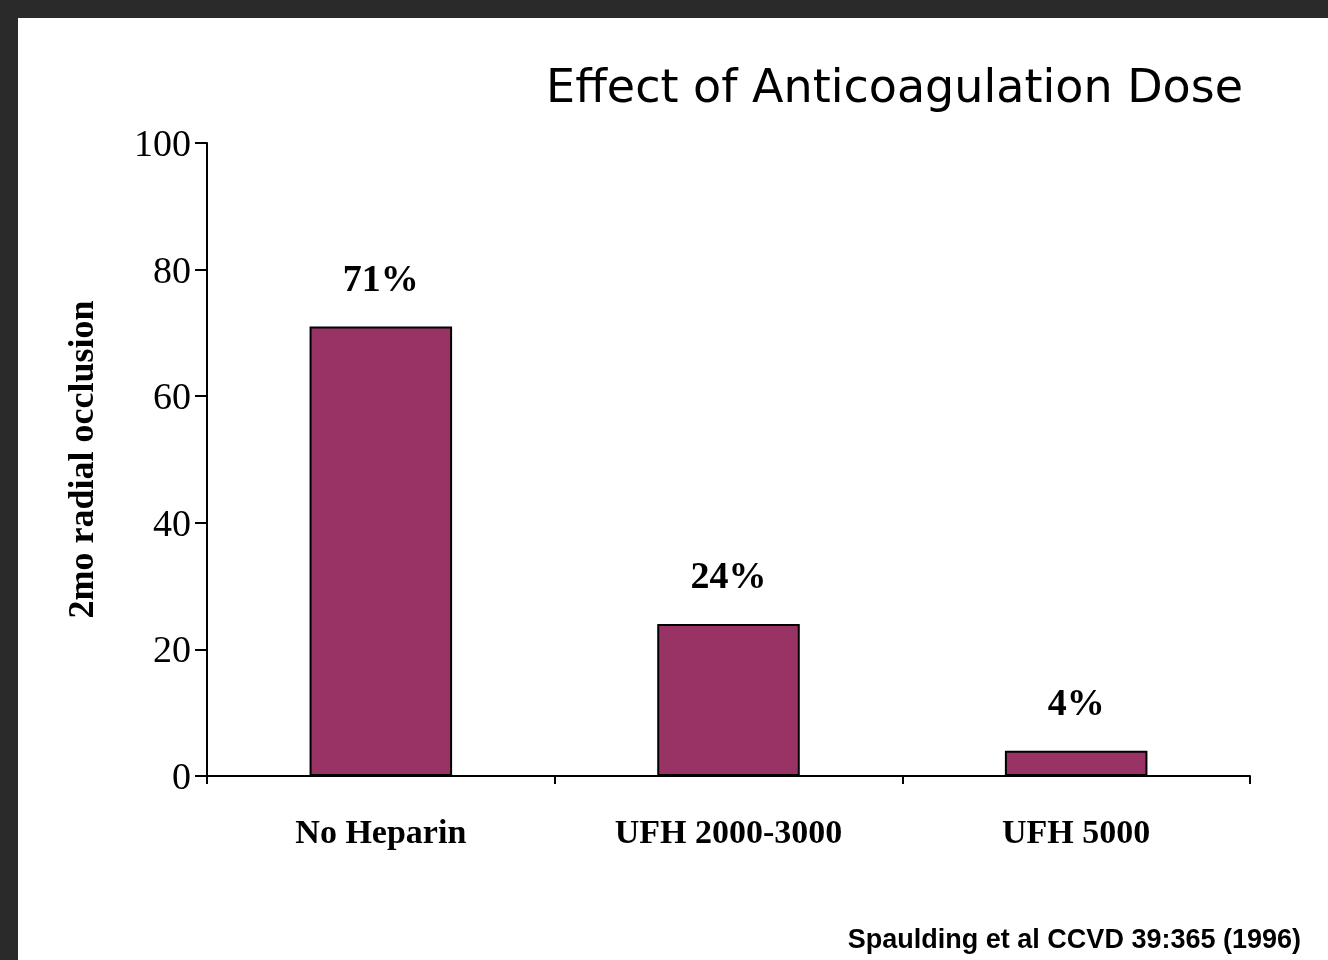  I want to click on chart-title: Effect of Anticoagulation Dose, so click(894, 86).